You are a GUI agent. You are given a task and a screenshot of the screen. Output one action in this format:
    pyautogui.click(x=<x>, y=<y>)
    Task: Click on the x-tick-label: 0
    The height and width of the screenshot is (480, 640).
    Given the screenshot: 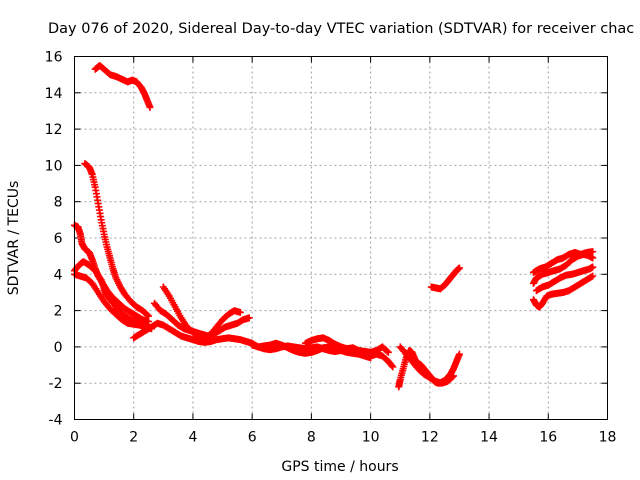 What is the action you would take?
    pyautogui.click(x=74, y=438)
    